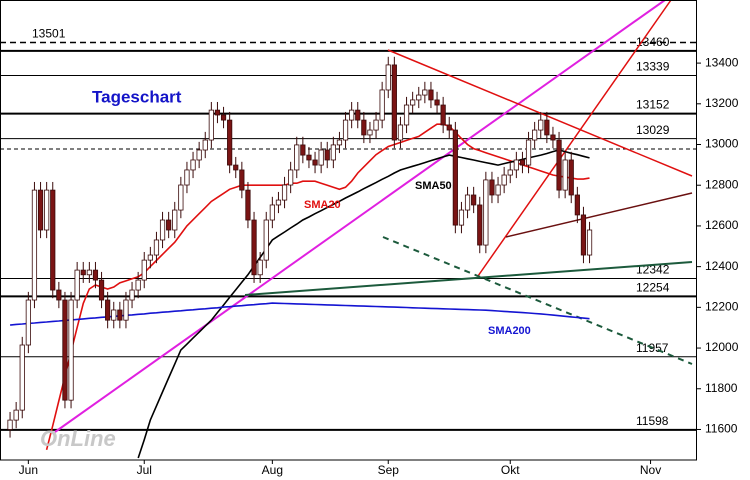 This screenshot has height=480, width=750. I want to click on series-label: SMA20, so click(322, 205).